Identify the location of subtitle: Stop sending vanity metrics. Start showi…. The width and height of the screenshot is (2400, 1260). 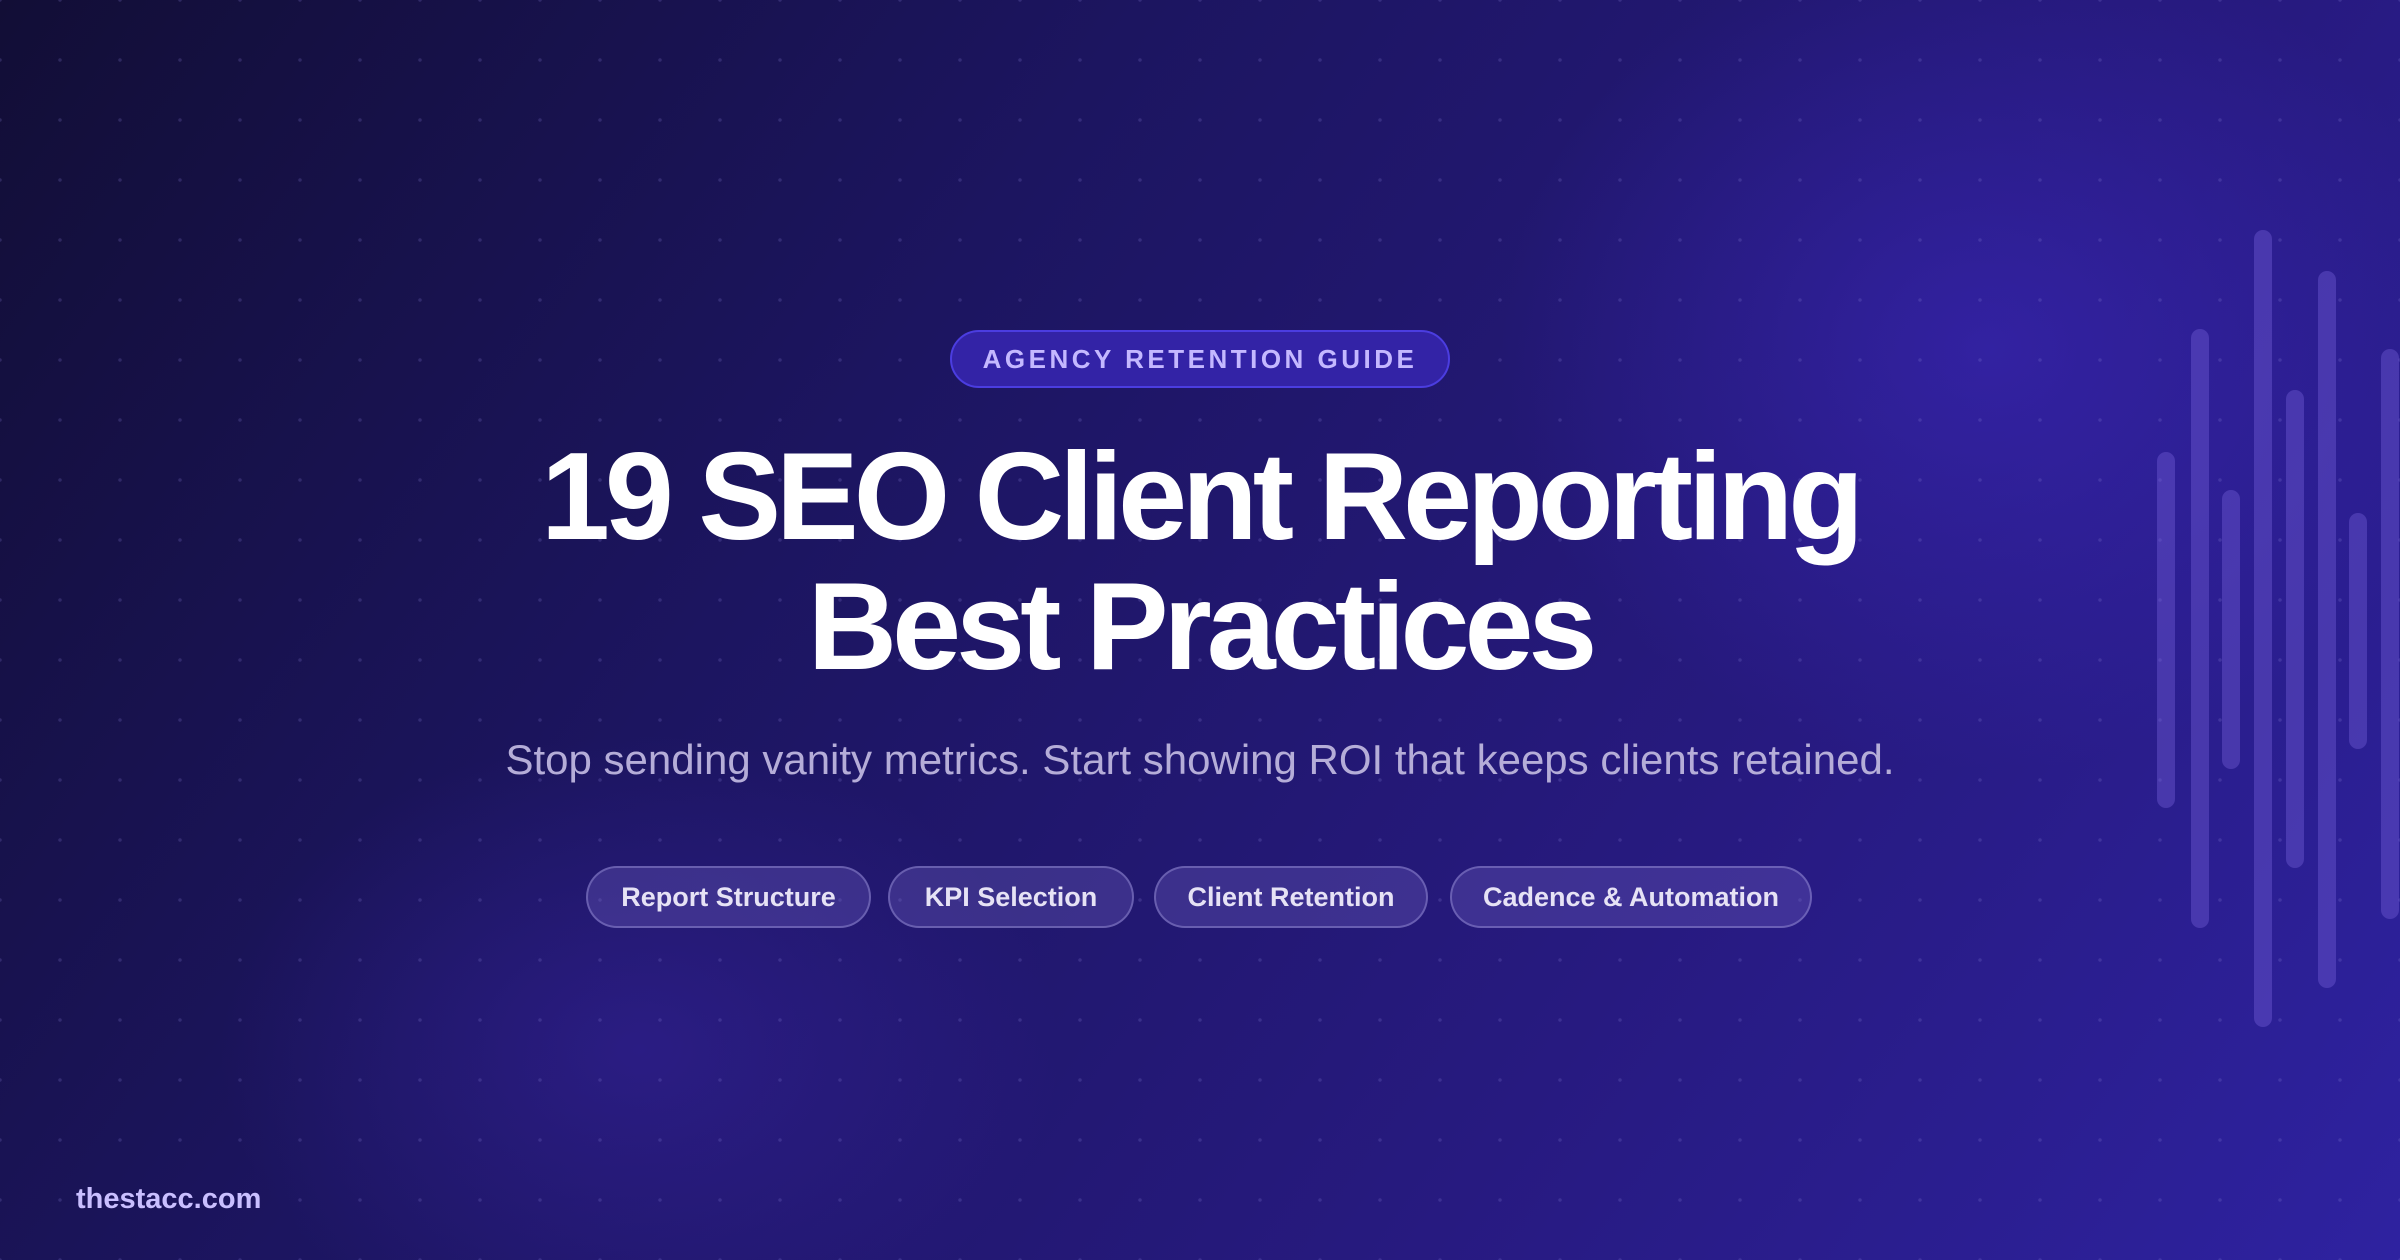
(1200, 759).